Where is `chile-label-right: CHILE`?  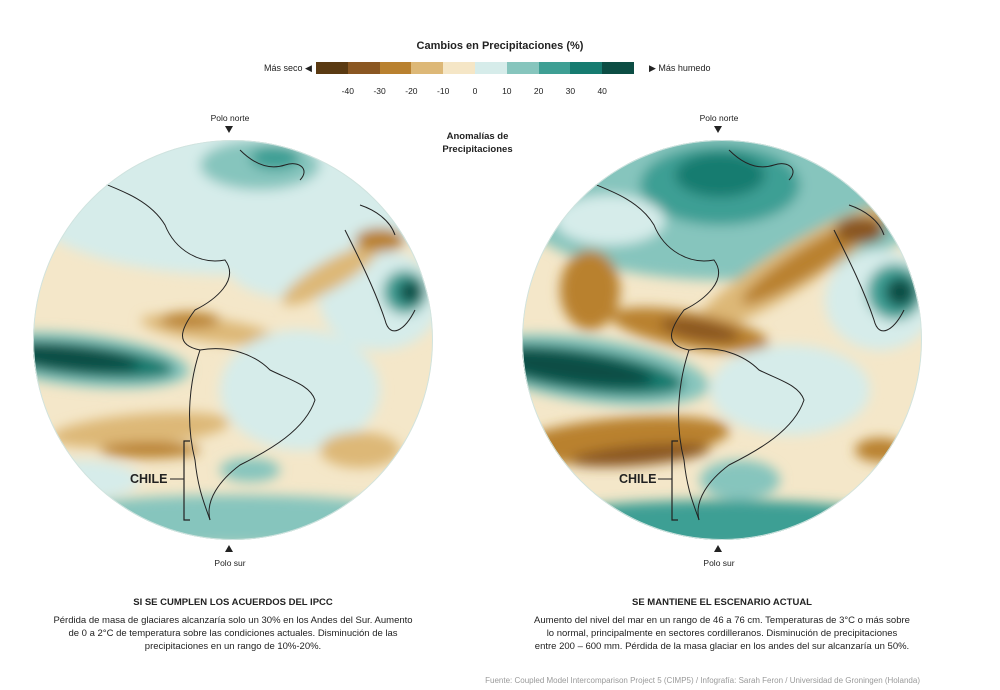 chile-label-right: CHILE is located at coordinates (638, 479).